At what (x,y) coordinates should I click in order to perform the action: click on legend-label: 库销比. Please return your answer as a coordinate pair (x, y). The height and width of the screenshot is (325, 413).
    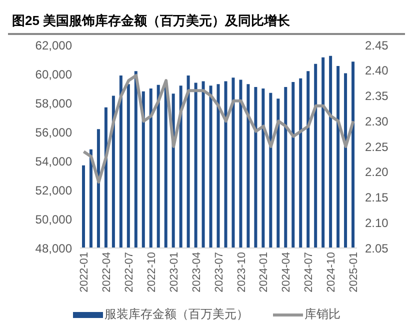
    Looking at the image, I should click on (322, 314).